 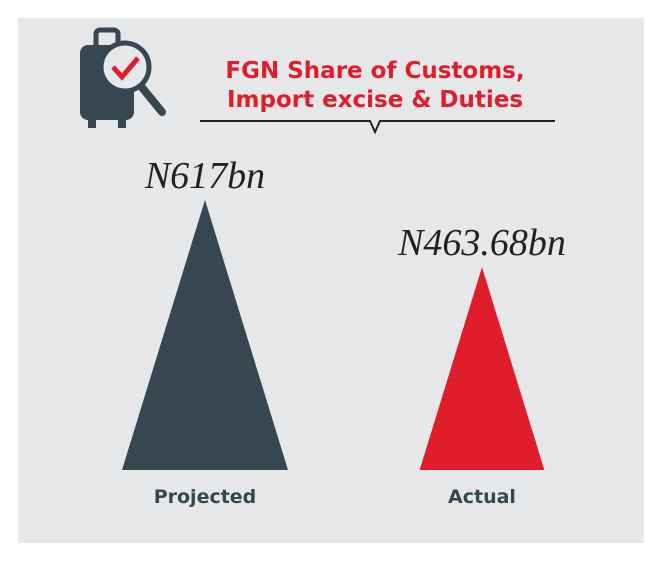 I want to click on chart-title: Import excise & Duties, so click(x=375, y=100).